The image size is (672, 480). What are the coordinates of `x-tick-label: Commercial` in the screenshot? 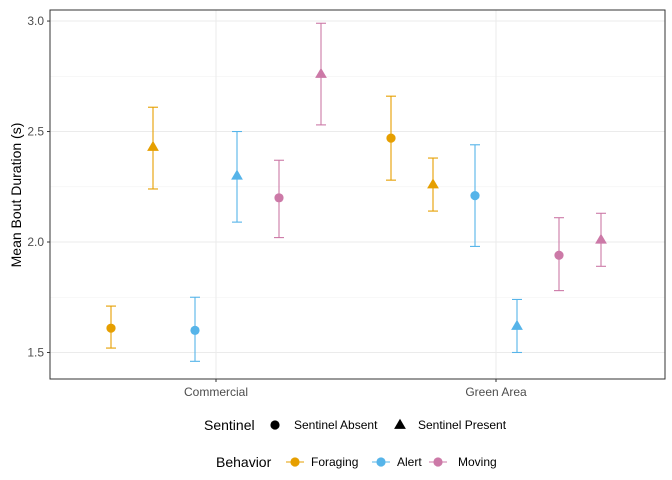 It's located at (216, 392).